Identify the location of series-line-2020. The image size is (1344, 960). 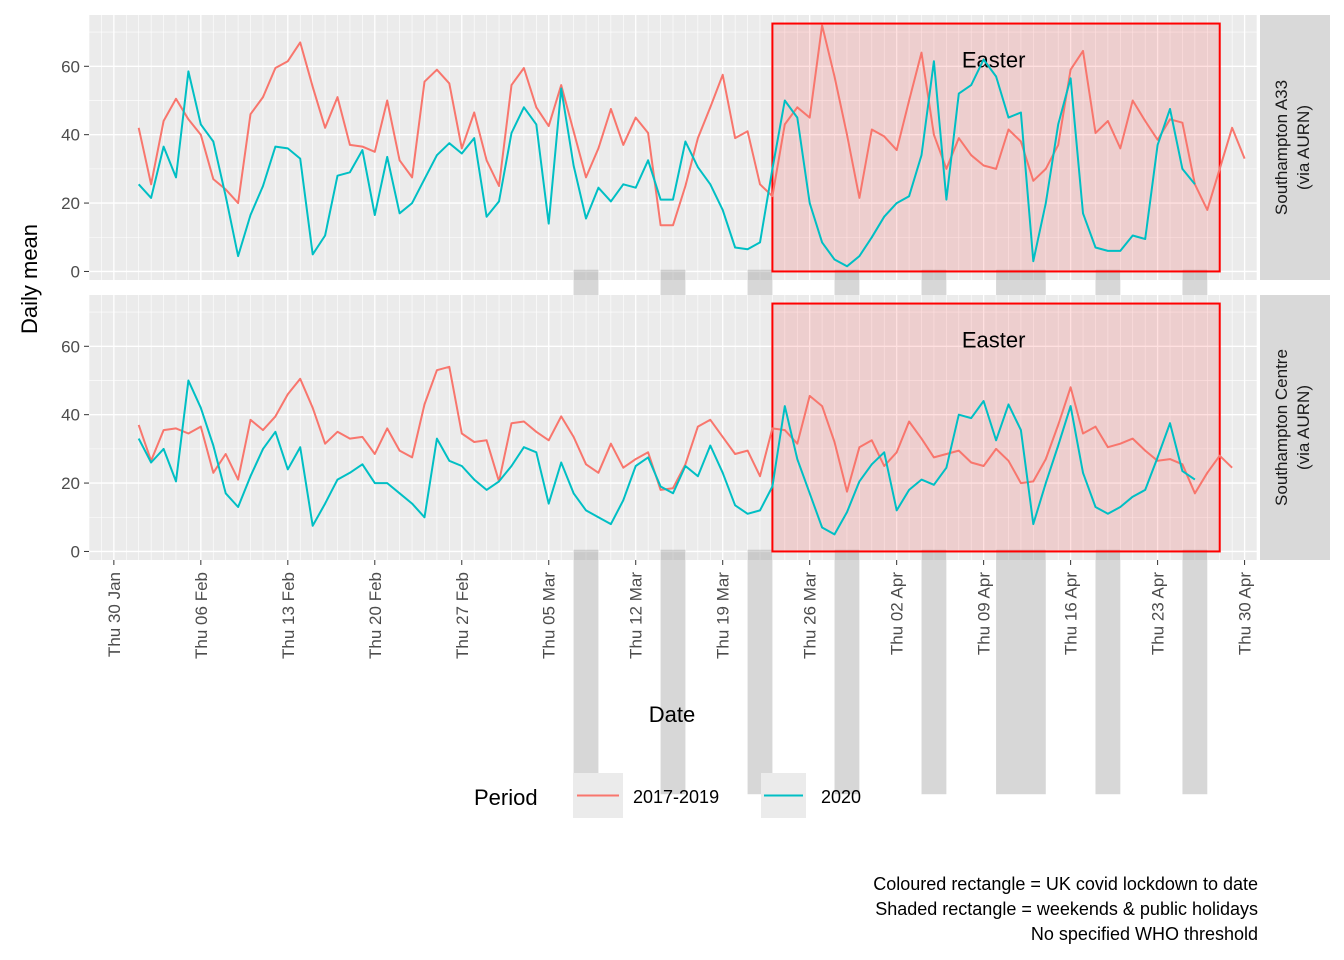
(666, 457).